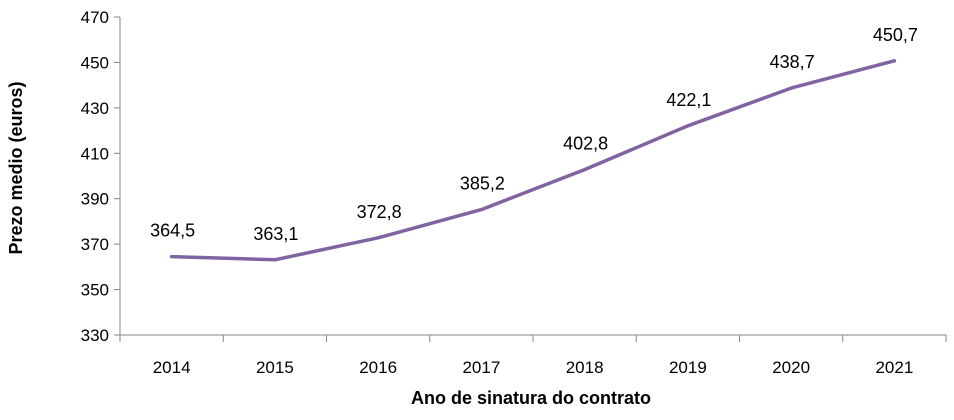 This screenshot has width=954, height=420. I want to click on y-tick-label: 410, so click(95, 153).